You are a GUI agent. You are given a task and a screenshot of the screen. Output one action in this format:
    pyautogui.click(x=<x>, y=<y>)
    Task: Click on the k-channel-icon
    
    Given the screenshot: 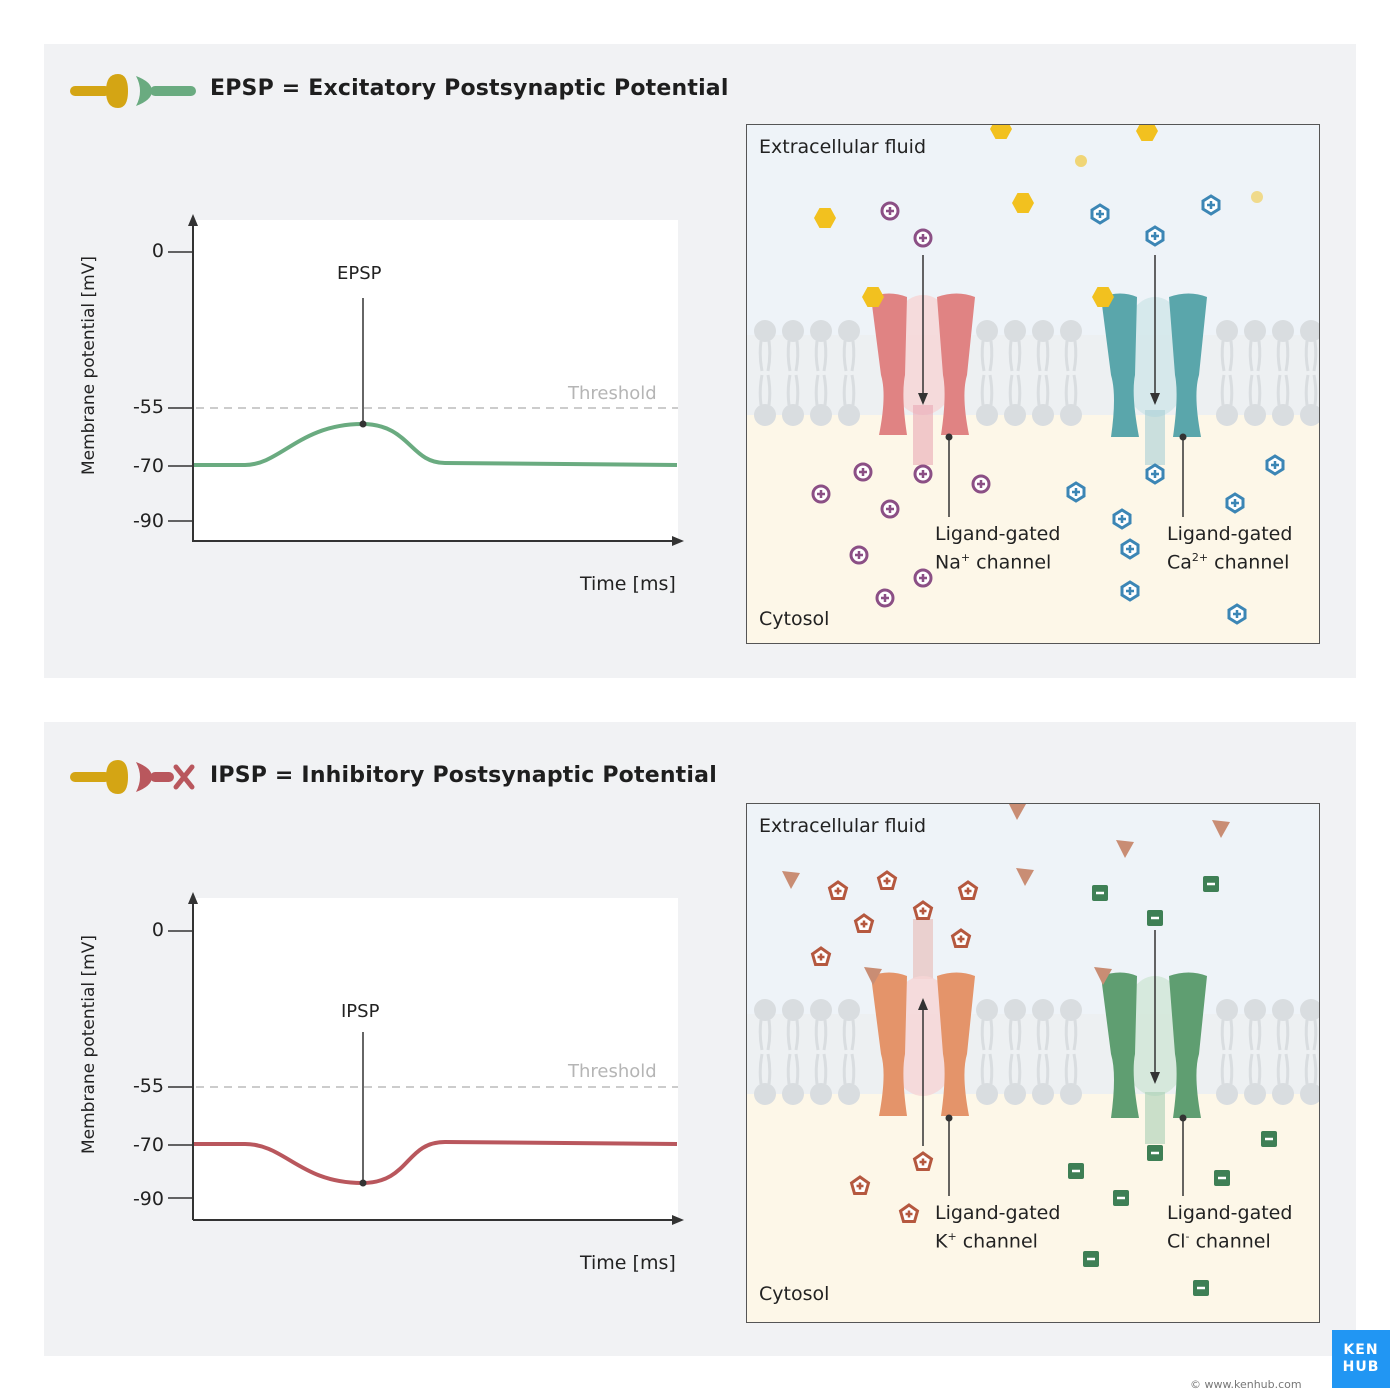 What is the action you would take?
    pyautogui.click(x=919, y=1048)
    